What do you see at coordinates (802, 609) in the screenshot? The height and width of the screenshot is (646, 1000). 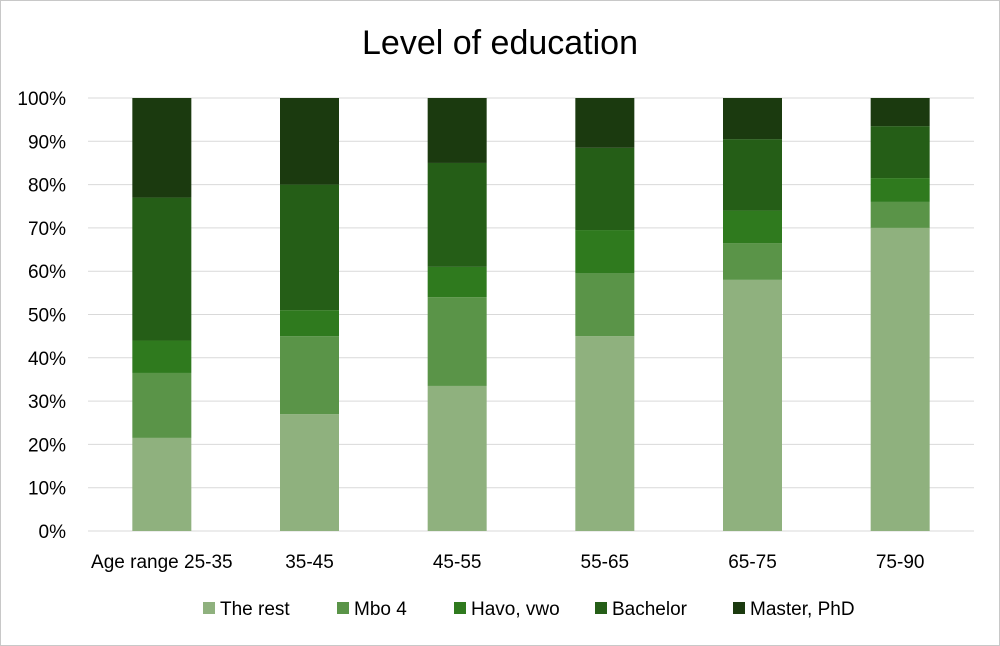 I see `legend-label: Master, PhD` at bounding box center [802, 609].